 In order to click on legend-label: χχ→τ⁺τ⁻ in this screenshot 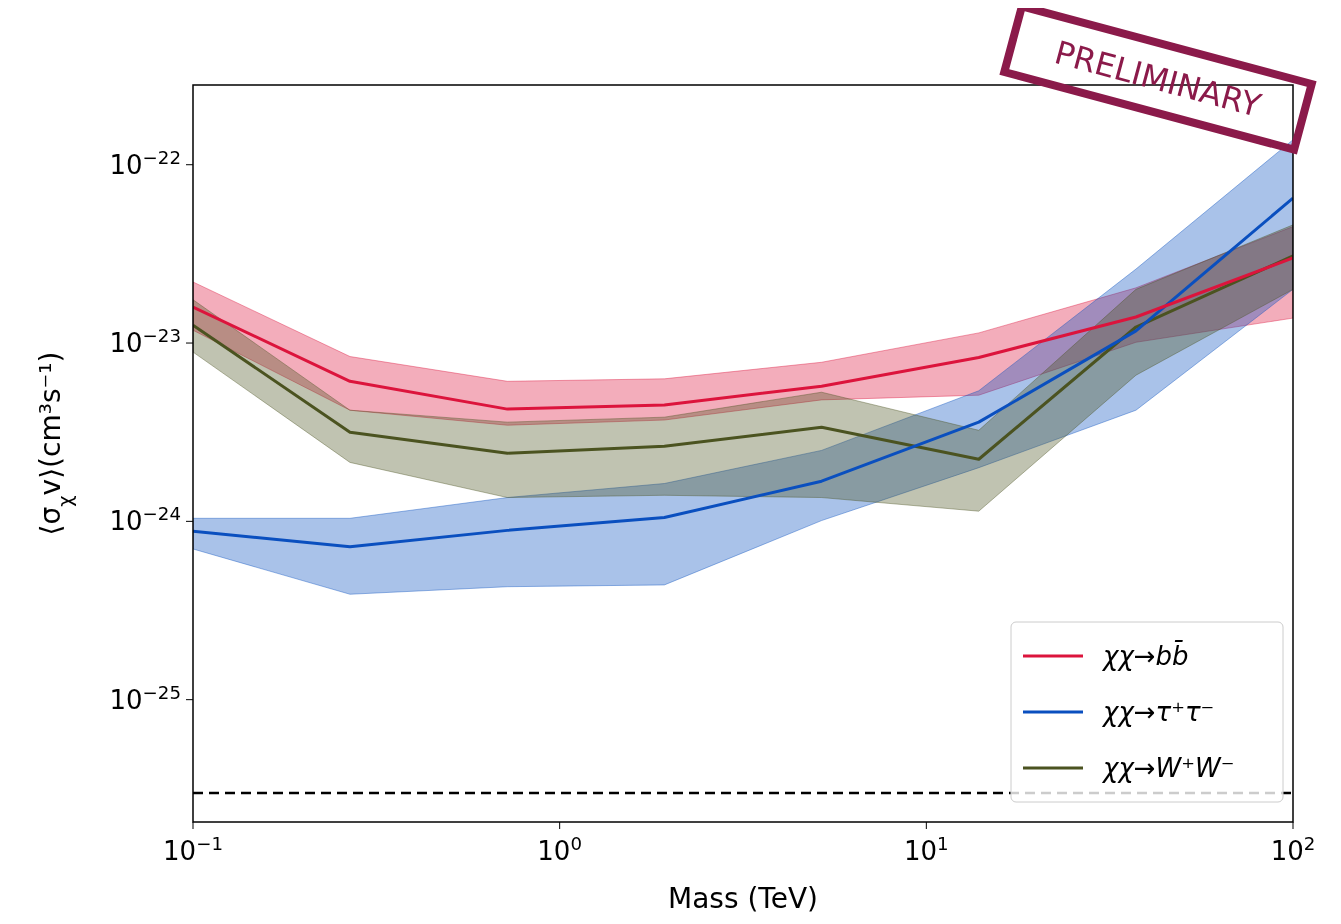, I will do `click(1158, 712)`.